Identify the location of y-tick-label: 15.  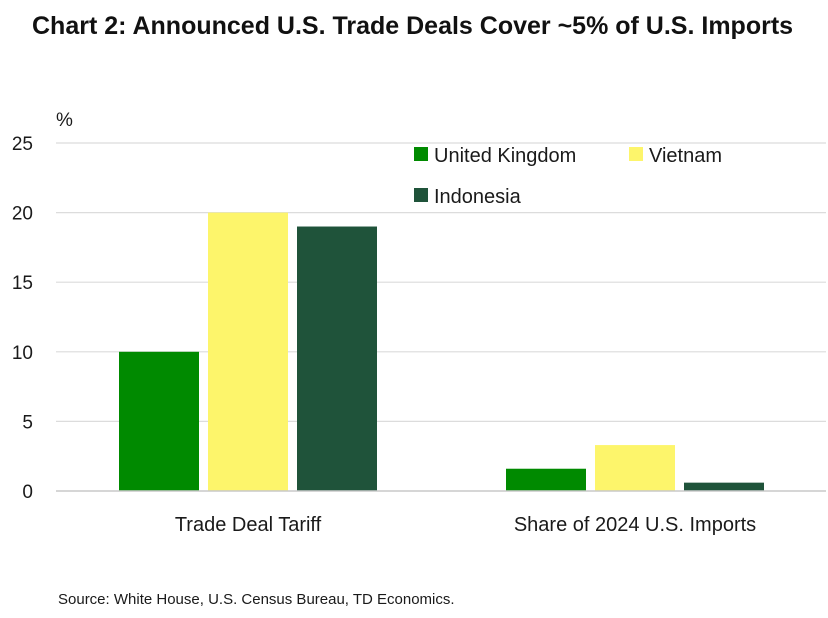
(22, 283).